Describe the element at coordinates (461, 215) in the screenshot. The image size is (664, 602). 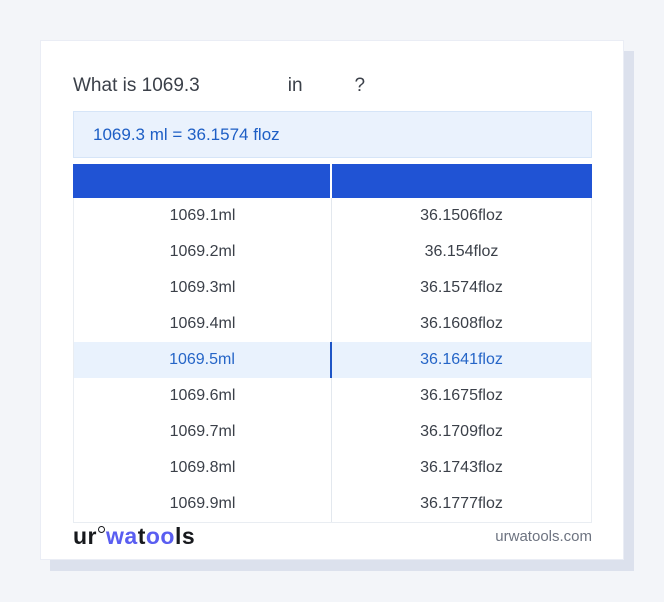
I see `cell-floz-value: 36.1506floz` at that location.